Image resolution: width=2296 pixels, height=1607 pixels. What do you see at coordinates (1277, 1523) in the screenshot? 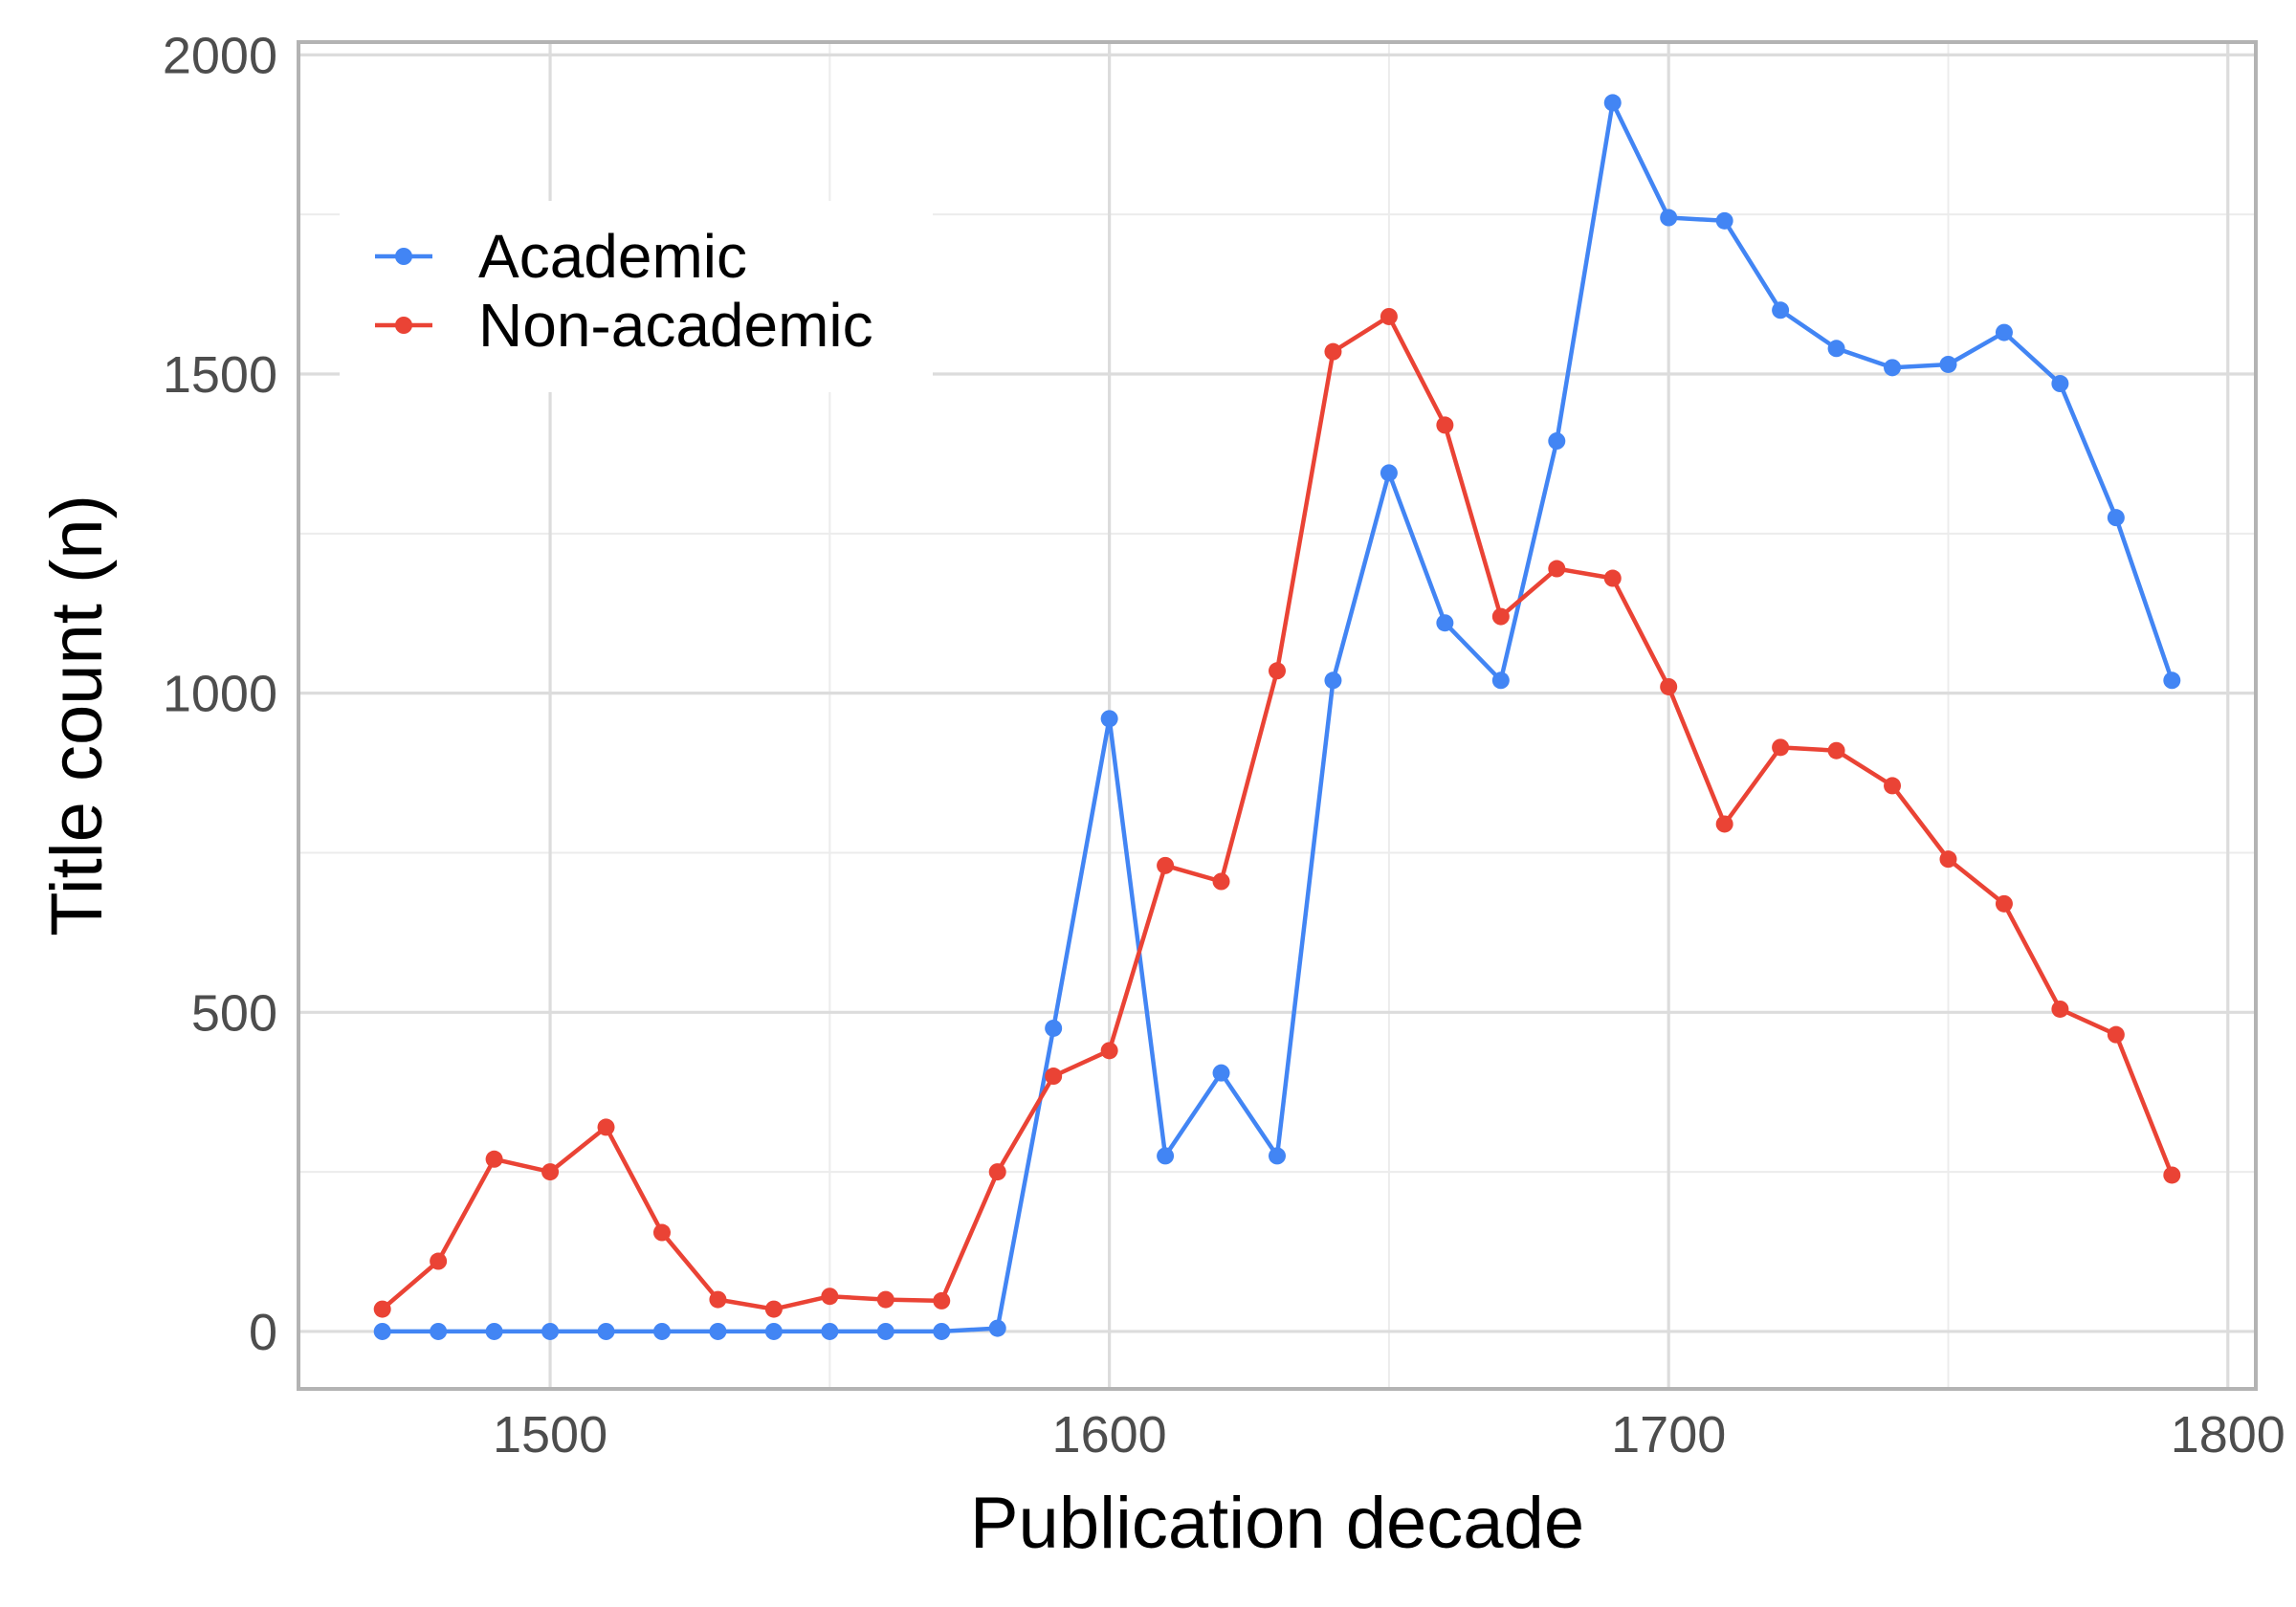
I see `x-axis-title: Publication decade` at bounding box center [1277, 1523].